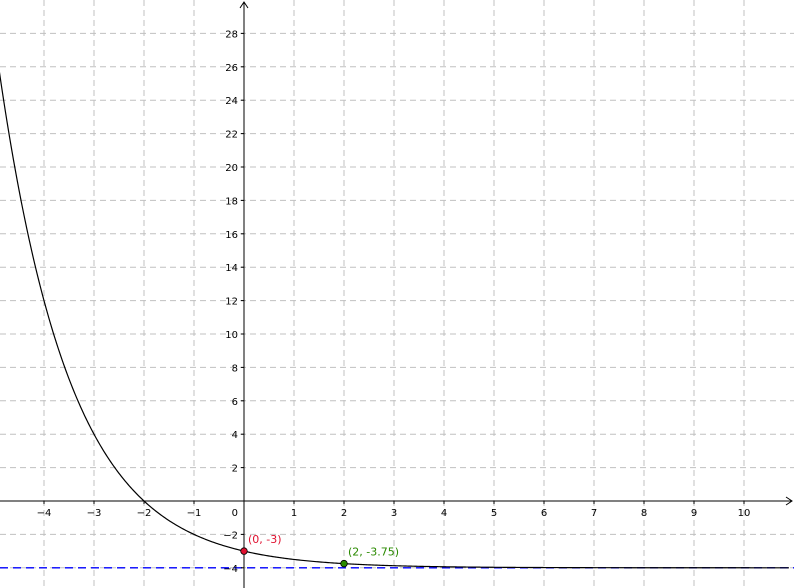 This screenshot has height=588, width=794. I want to click on origin-label: 0, so click(235, 513).